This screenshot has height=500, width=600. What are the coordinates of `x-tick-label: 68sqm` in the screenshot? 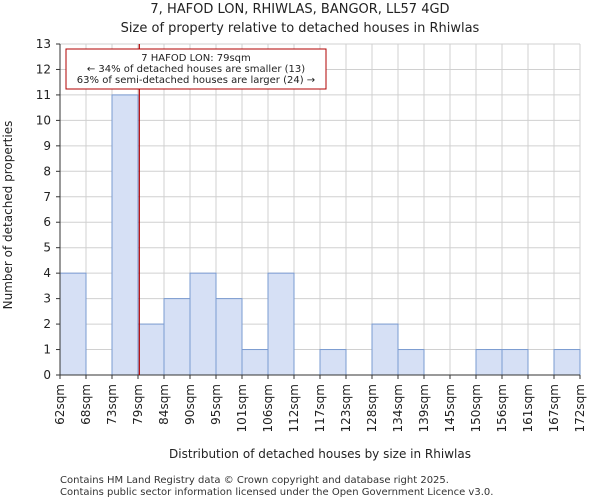 It's located at (86, 404).